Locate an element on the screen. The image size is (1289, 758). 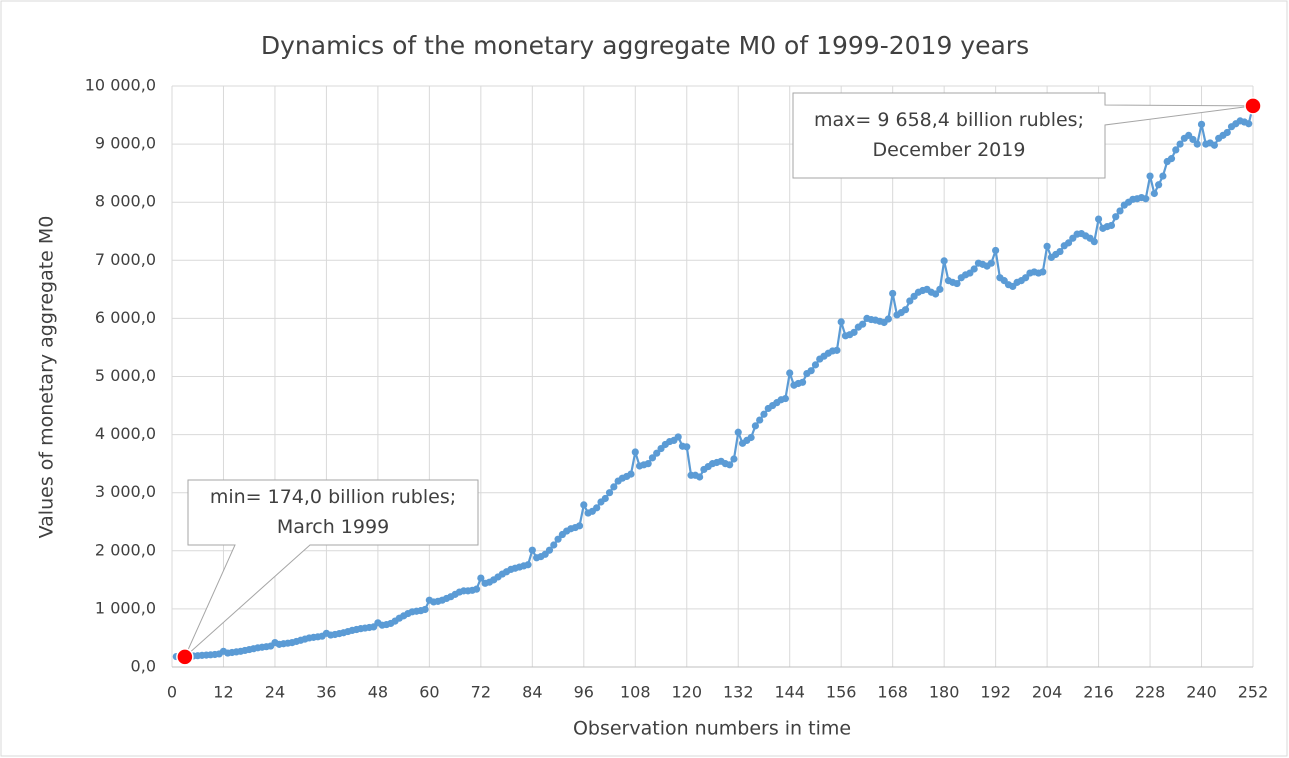
y-tick-label: 8 000,0 is located at coordinates (125, 201).